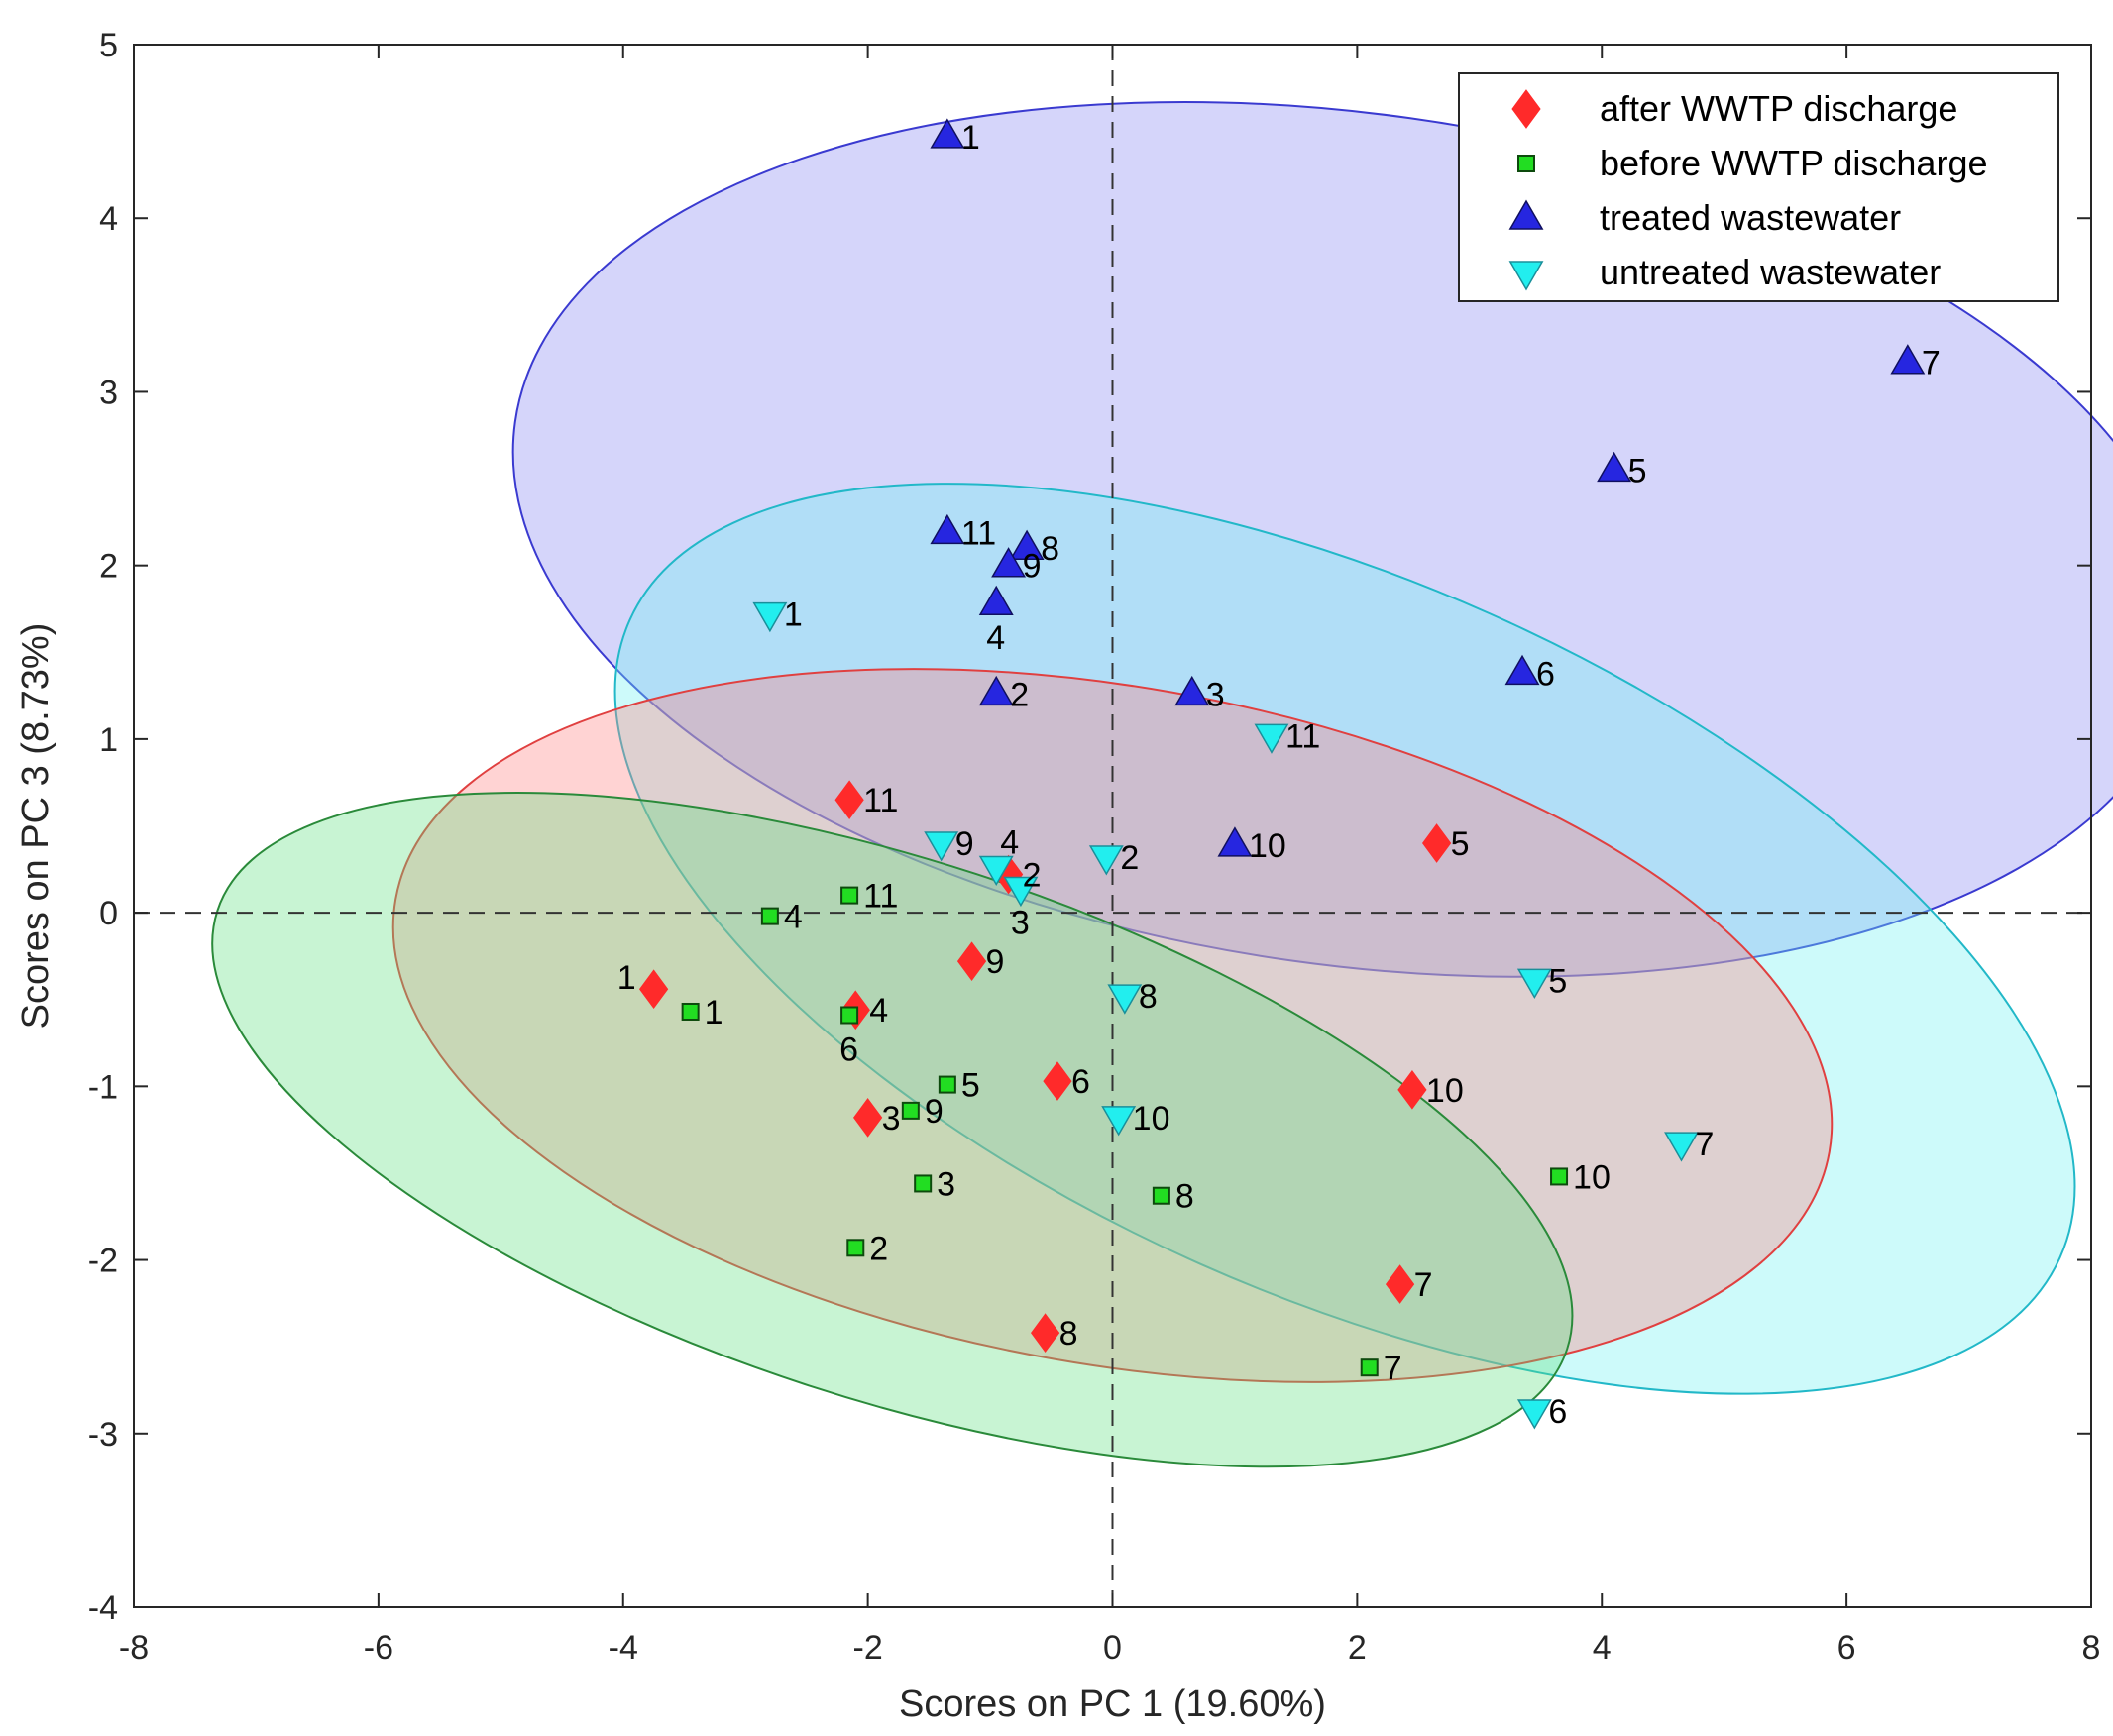 The width and height of the screenshot is (2113, 1736). What do you see at coordinates (2091, 1648) in the screenshot?
I see `x-tick-label: 8` at bounding box center [2091, 1648].